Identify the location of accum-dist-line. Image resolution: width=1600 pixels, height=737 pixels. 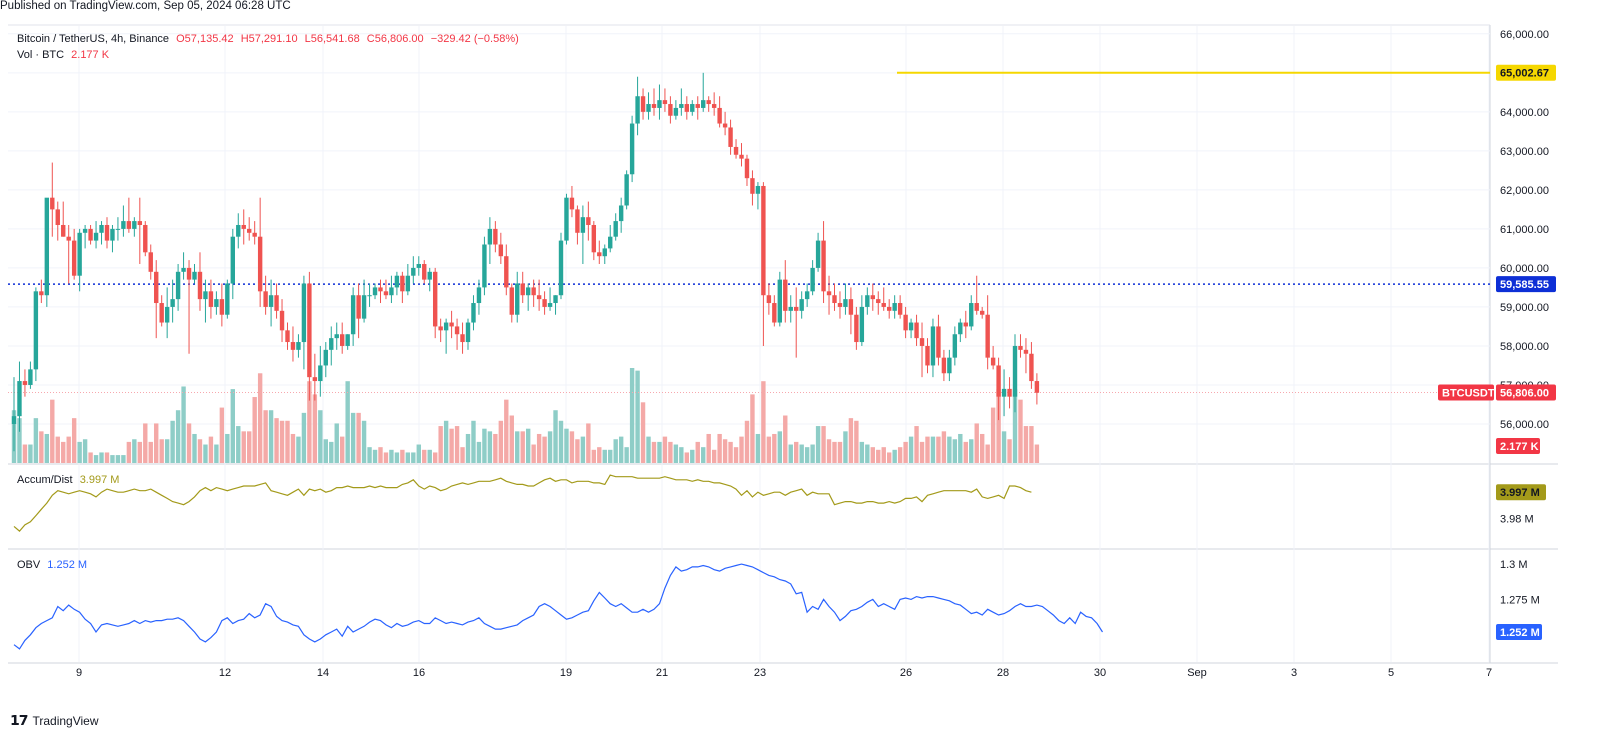
(522, 503).